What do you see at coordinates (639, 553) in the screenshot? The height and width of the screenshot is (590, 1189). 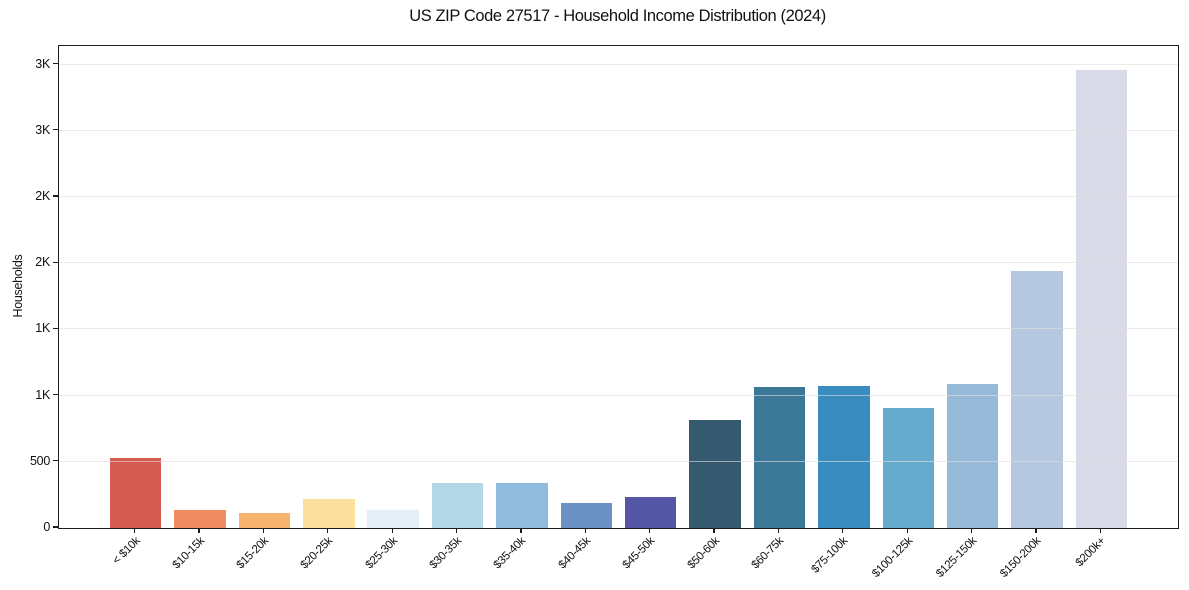 I see `x-tick-label: $45-50k` at bounding box center [639, 553].